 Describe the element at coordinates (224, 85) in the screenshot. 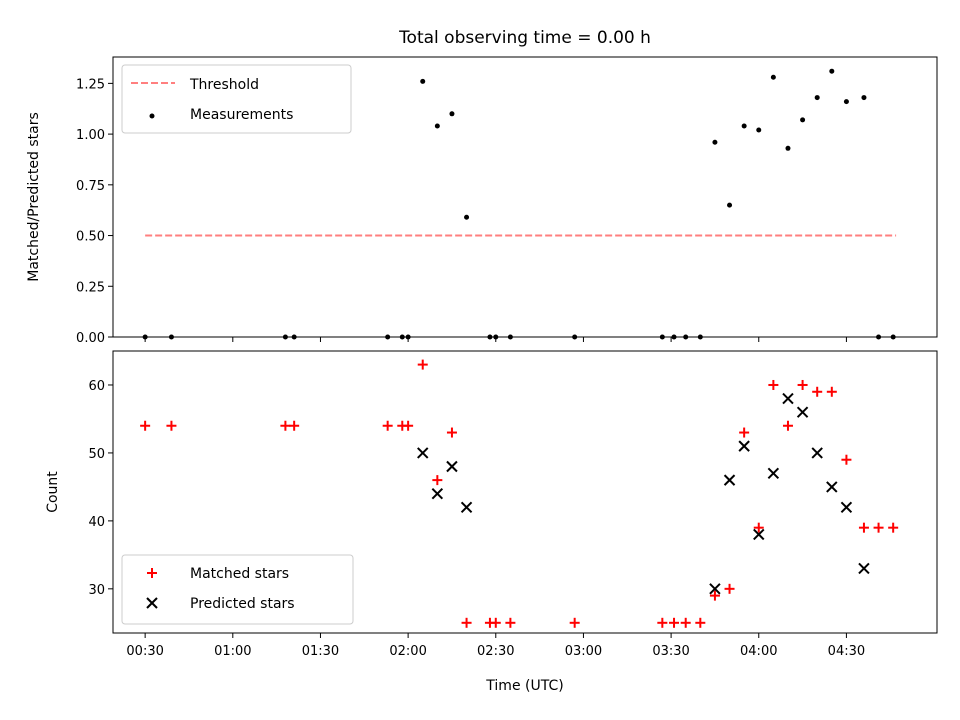

I see `legend-threshold-label: Threshold` at that location.